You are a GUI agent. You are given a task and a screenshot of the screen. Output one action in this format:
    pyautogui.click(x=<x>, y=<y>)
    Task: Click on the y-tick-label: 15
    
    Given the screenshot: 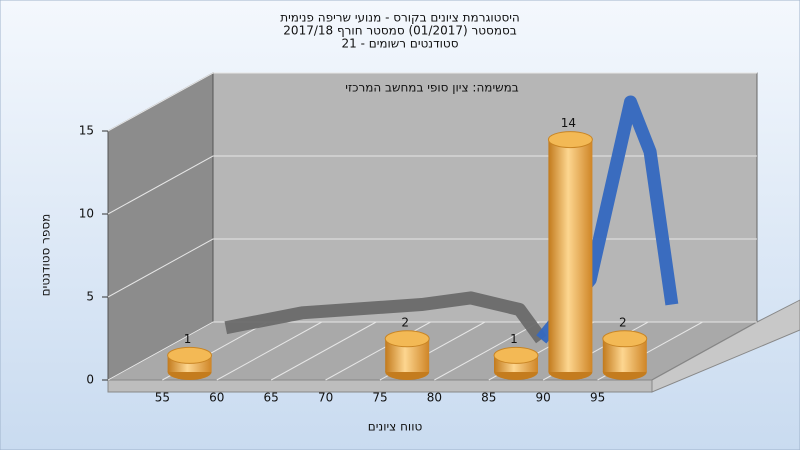 What is the action you would take?
    pyautogui.click(x=86, y=131)
    